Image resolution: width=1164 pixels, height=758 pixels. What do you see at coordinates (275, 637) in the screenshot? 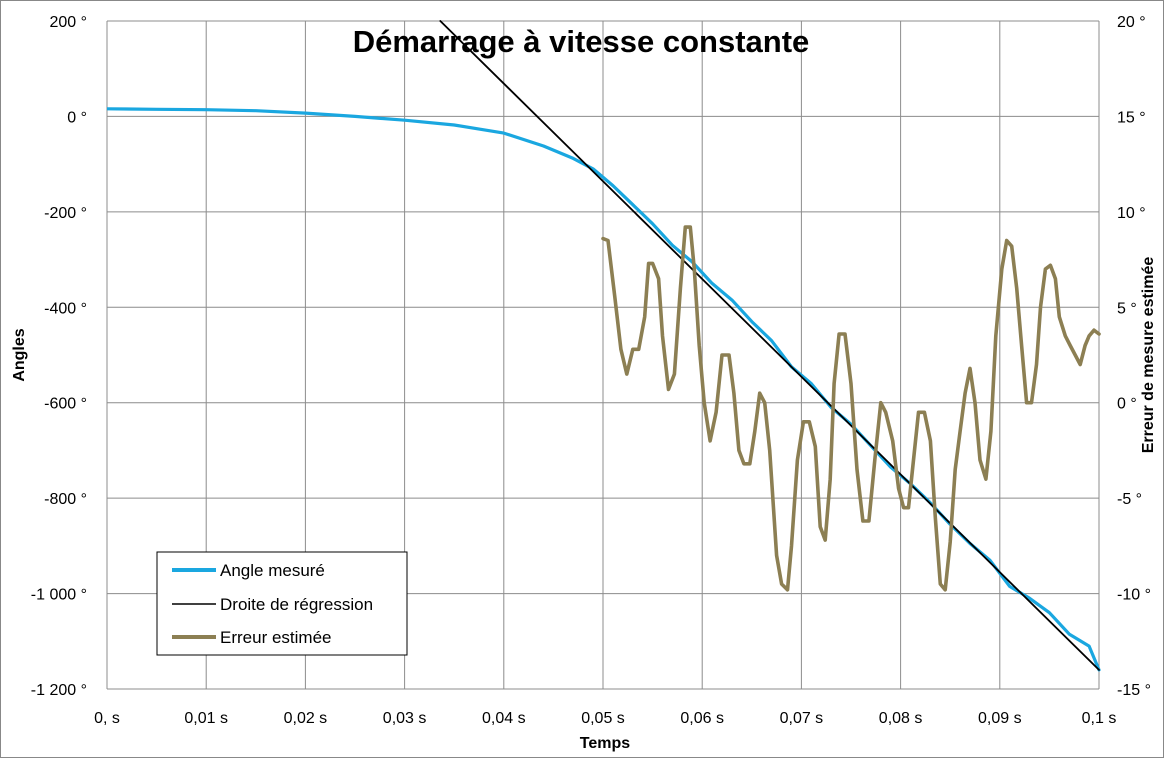
I see `legend-label-error: Erreur estimée` at bounding box center [275, 637].